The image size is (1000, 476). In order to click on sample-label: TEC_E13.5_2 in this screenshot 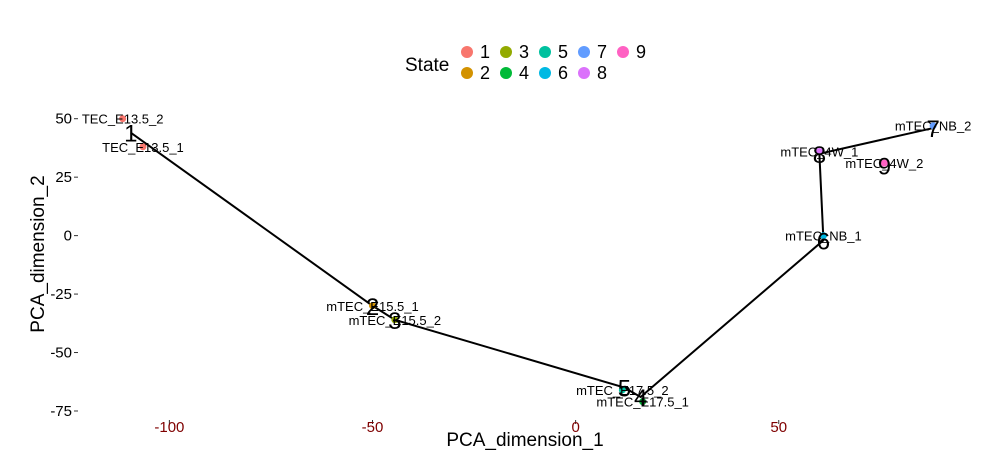, I will do `click(123, 119)`.